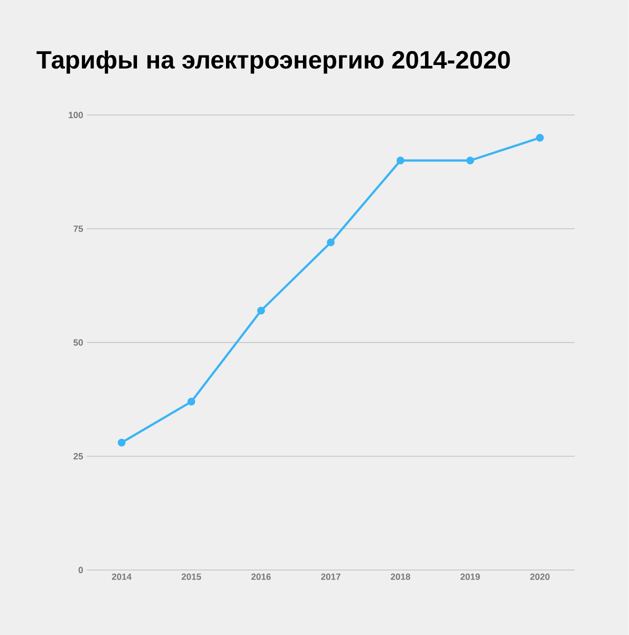 The height and width of the screenshot is (635, 629). Describe the element at coordinates (122, 577) in the screenshot. I see `x-tick-label: 2014` at that location.